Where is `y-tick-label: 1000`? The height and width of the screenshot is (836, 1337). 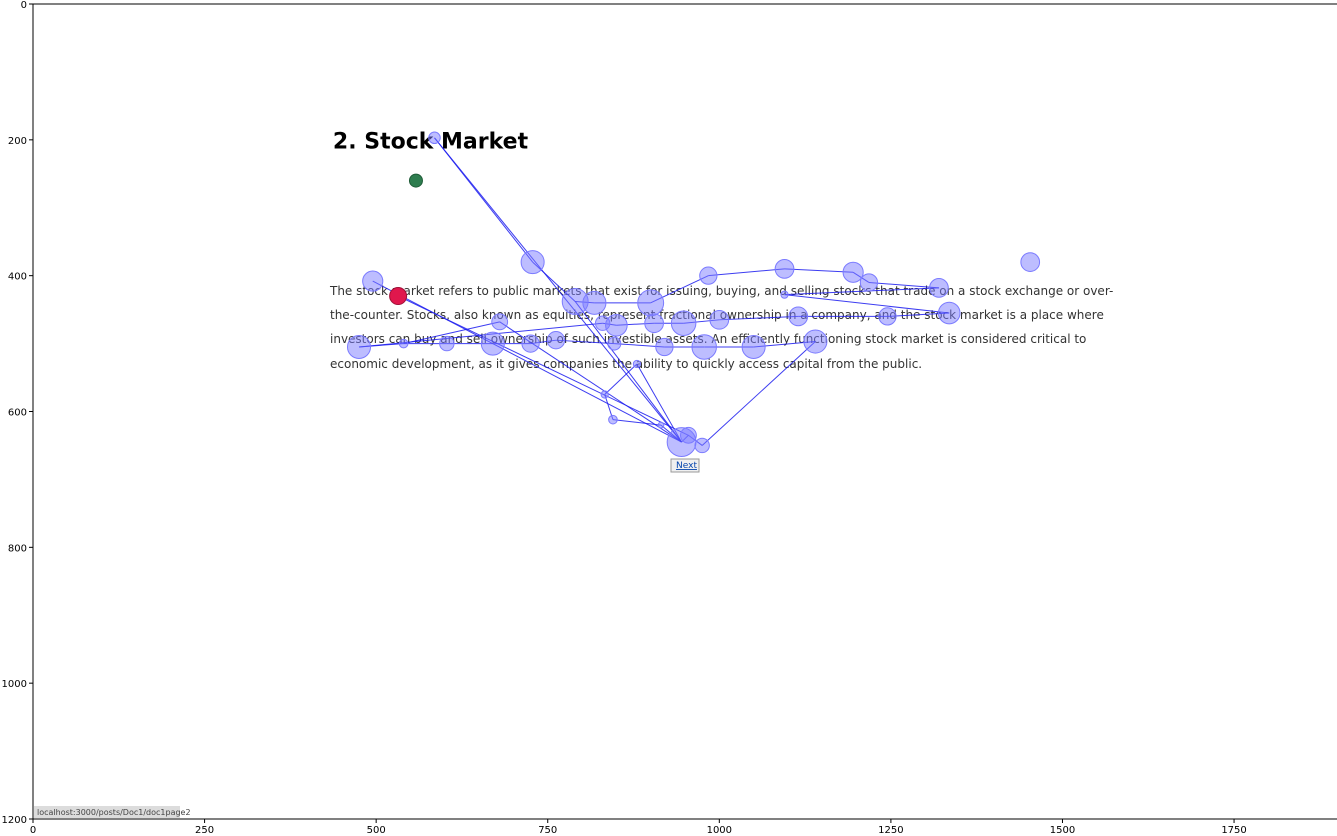
y-tick-label: 1000 is located at coordinates (14, 684).